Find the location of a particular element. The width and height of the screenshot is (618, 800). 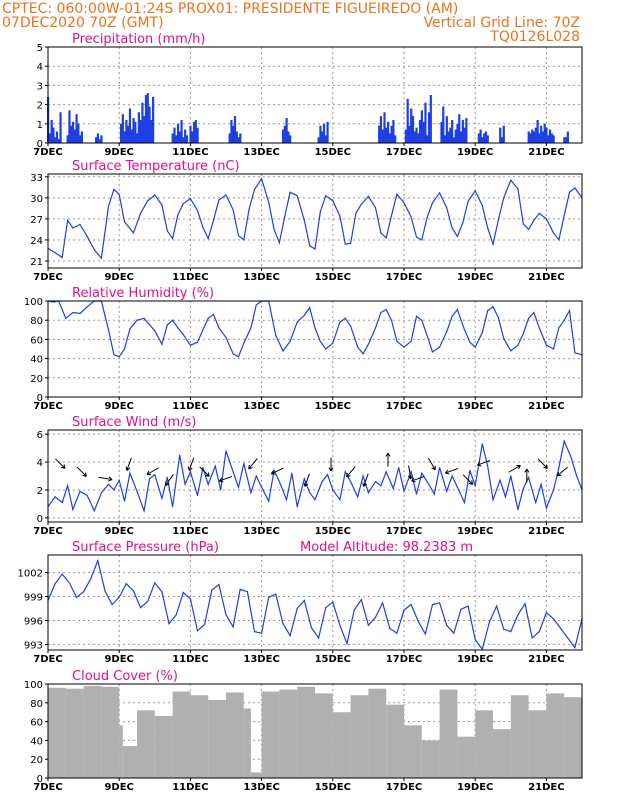

header-model-id: TQ0126L028 is located at coordinates (534, 37).